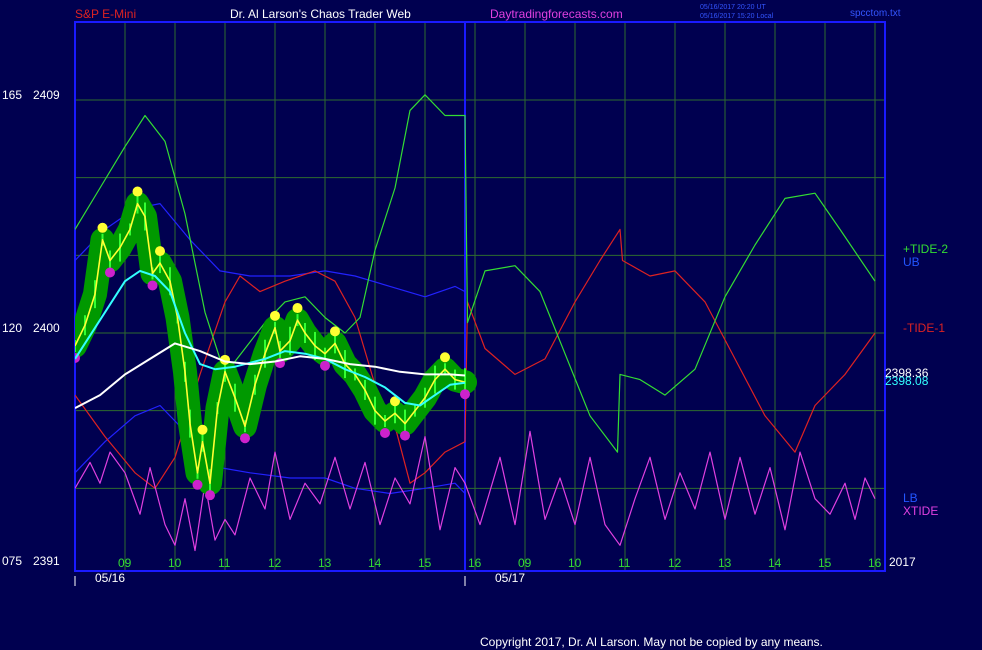 Image resolution: width=982 pixels, height=650 pixels. What do you see at coordinates (46, 95) in the screenshot?
I see `y-price-tick-label: 2409` at bounding box center [46, 95].